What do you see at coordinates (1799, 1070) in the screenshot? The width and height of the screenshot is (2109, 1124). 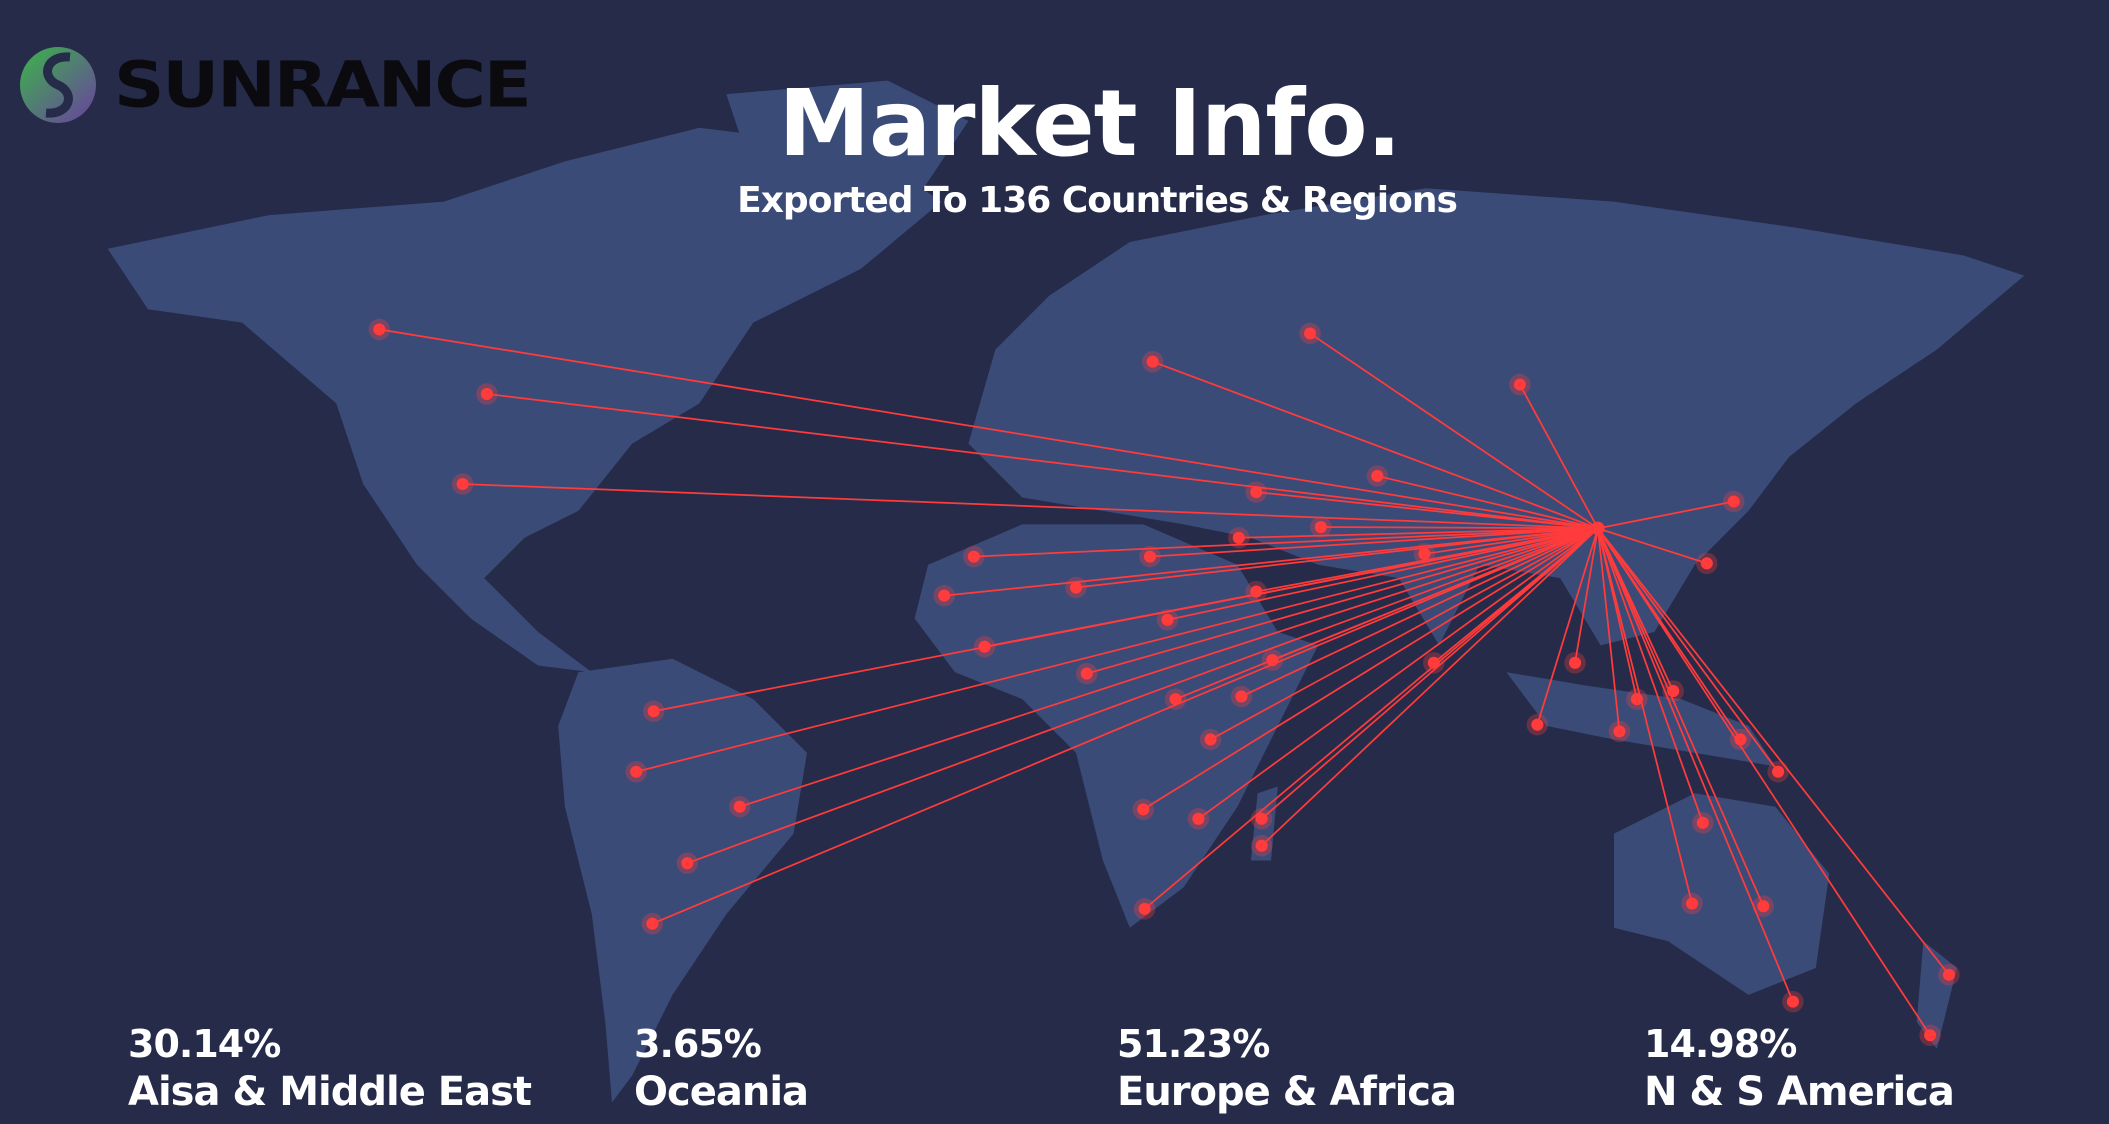 I see `stat-americas: 14.98% N & S America` at bounding box center [1799, 1070].